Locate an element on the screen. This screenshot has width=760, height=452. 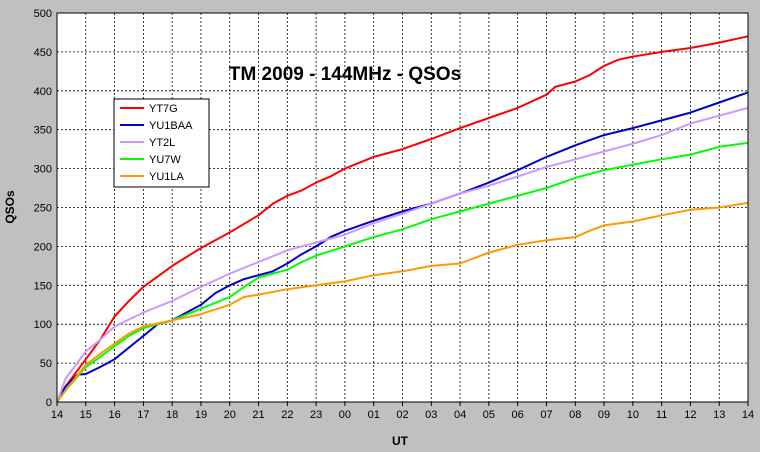
x-tick-label: 21 is located at coordinates (258, 415).